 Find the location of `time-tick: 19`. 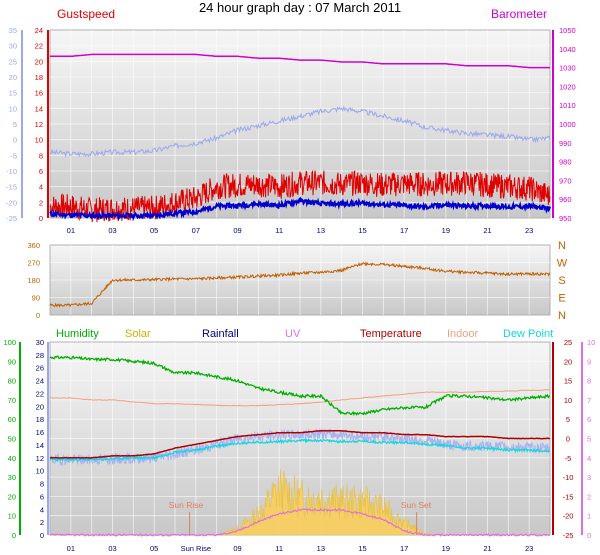

time-tick: 19 is located at coordinates (446, 548).